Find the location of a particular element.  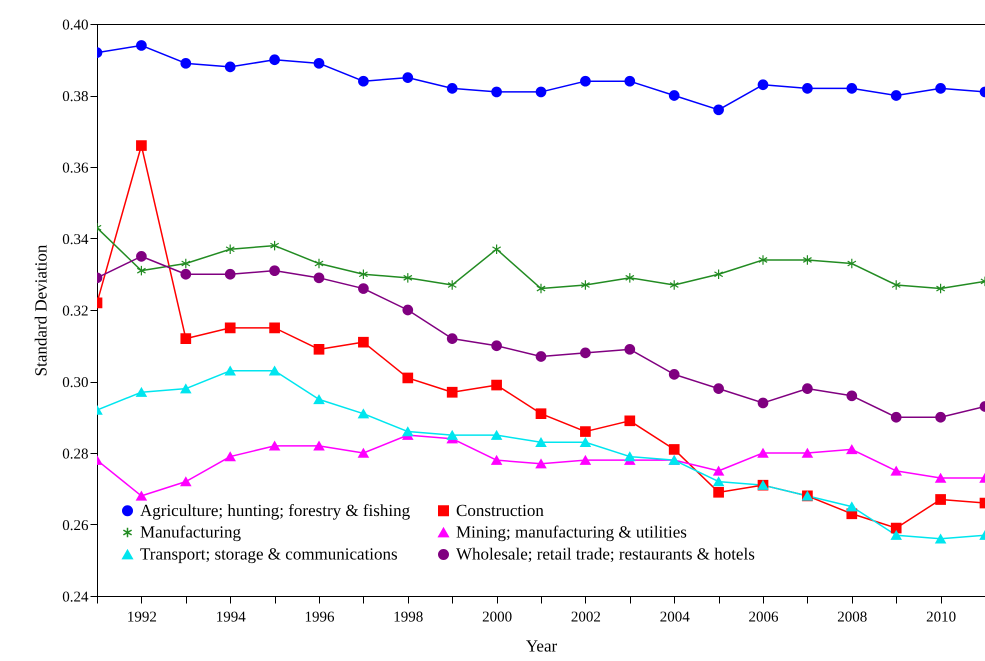

legend-label: Construction is located at coordinates (500, 510).